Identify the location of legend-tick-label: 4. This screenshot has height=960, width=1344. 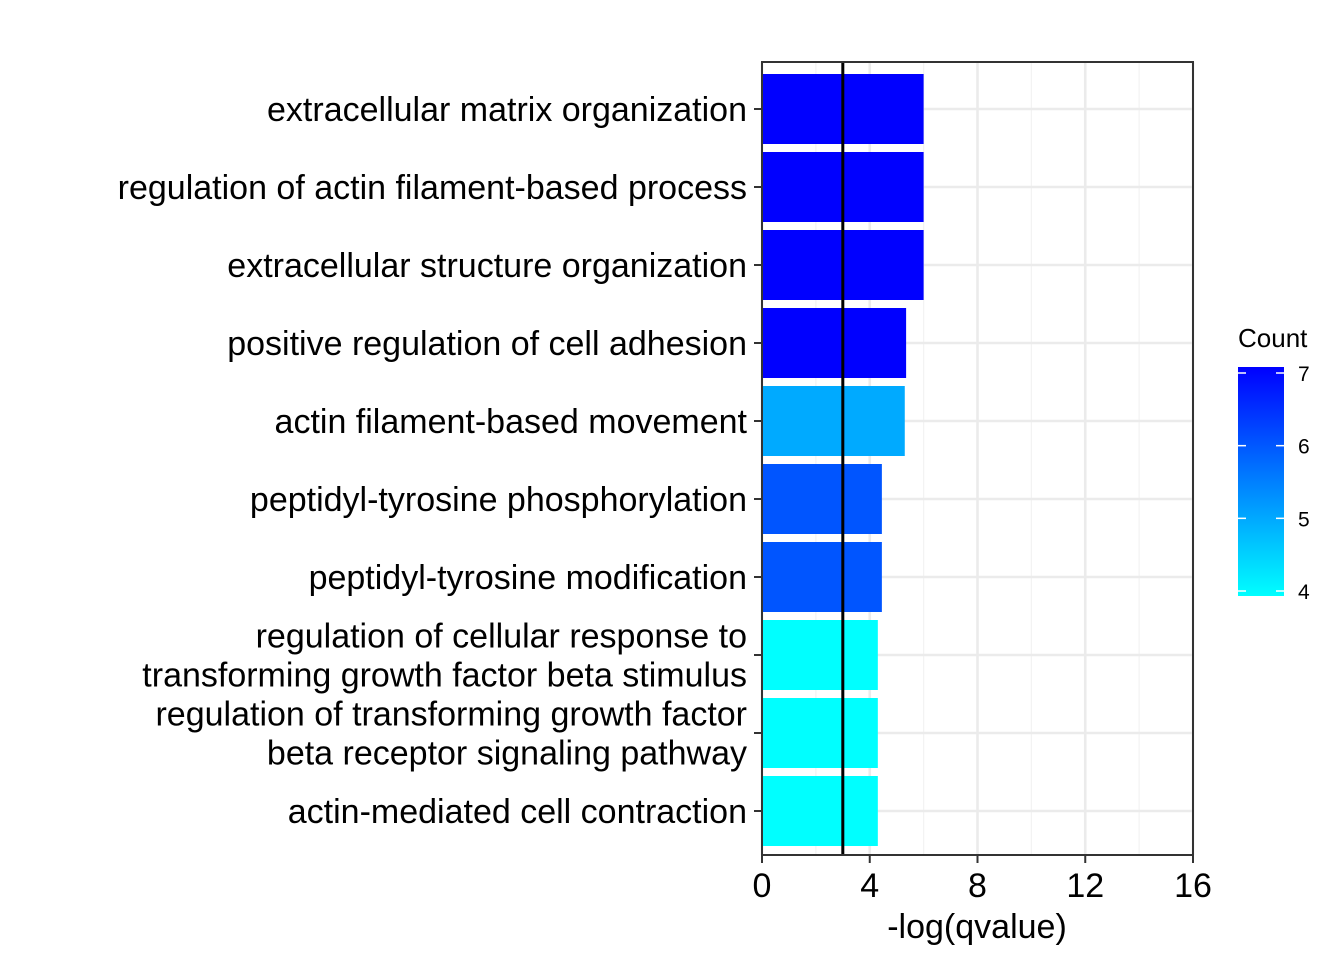
(1304, 592).